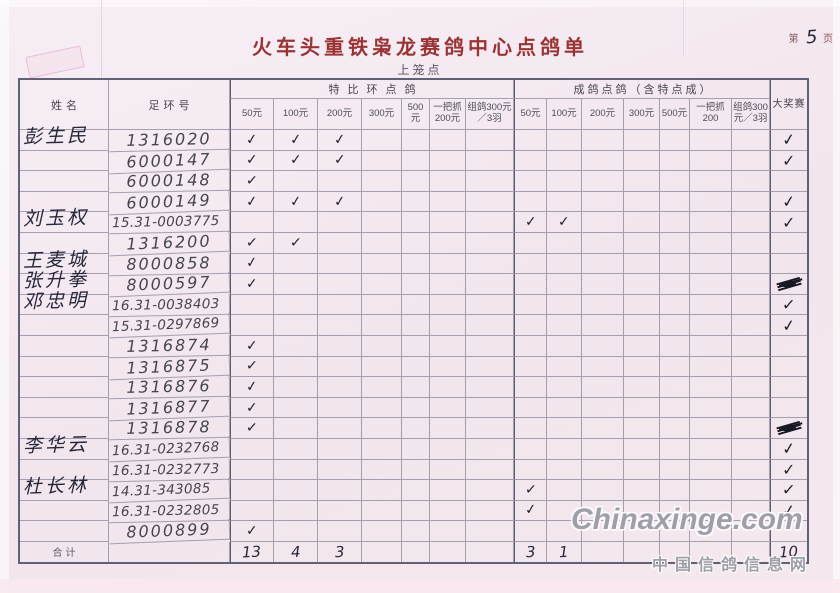  I want to click on cell-cg100: ✓, so click(564, 222).